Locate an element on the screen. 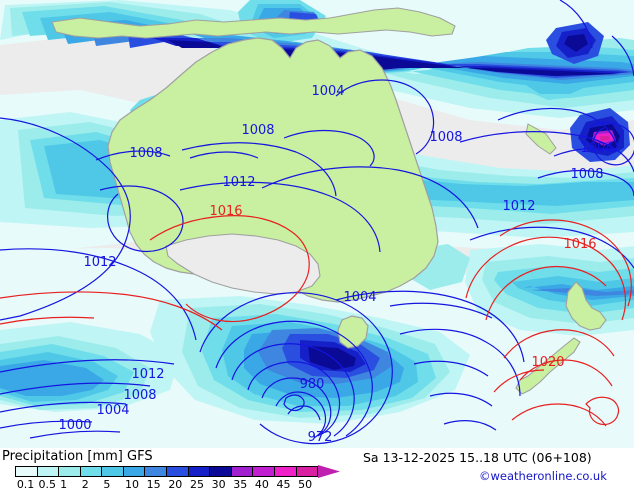 The height and width of the screenshot is (490, 634). legend-tick-label: 25 is located at coordinates (196, 484).